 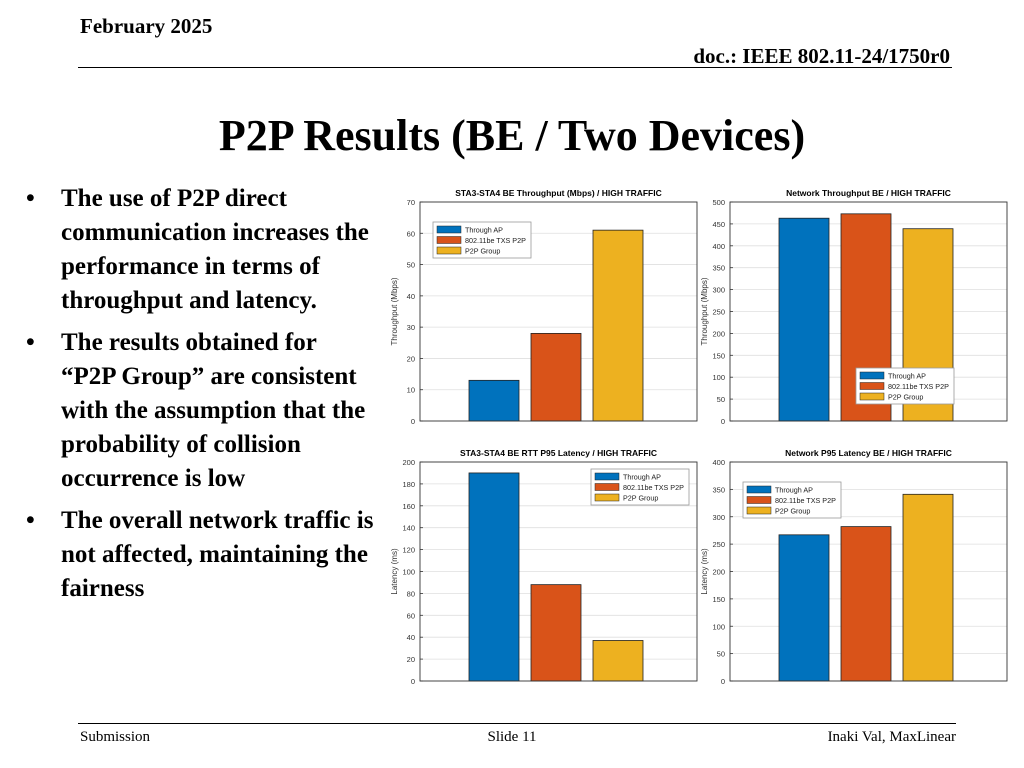 I want to click on y-tick-label: 80, so click(x=411, y=593).